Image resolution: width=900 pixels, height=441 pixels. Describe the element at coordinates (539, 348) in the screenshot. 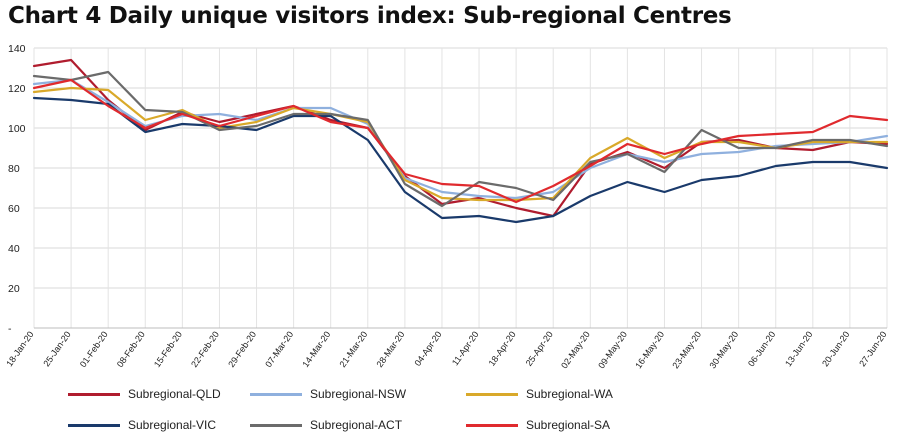

I see `x-tick-label: 25-Apr-20` at that location.